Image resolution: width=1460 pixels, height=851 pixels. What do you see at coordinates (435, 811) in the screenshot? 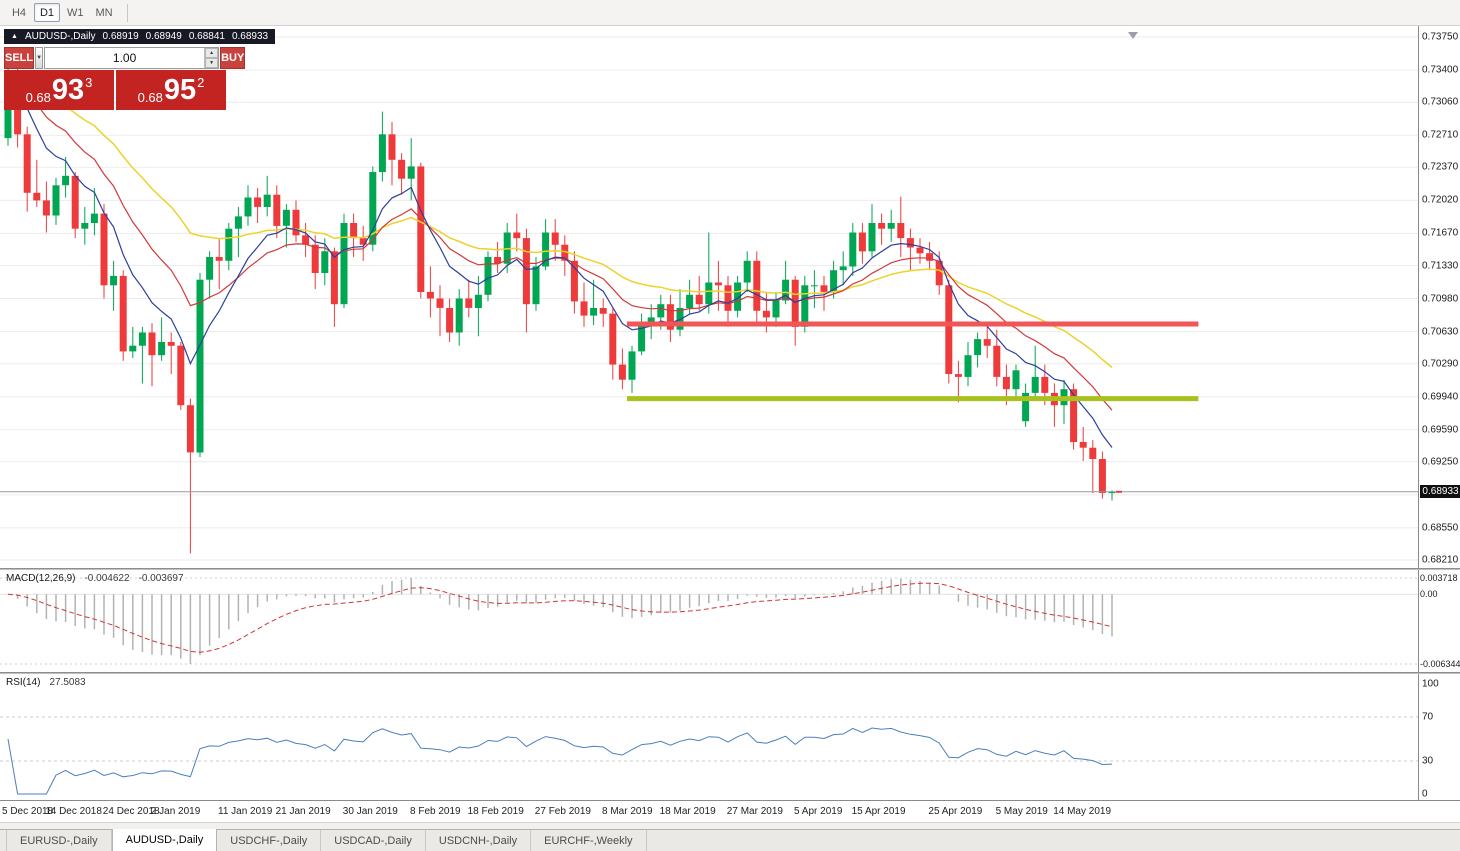
I see `date-label: 8 Feb 2019` at bounding box center [435, 811].